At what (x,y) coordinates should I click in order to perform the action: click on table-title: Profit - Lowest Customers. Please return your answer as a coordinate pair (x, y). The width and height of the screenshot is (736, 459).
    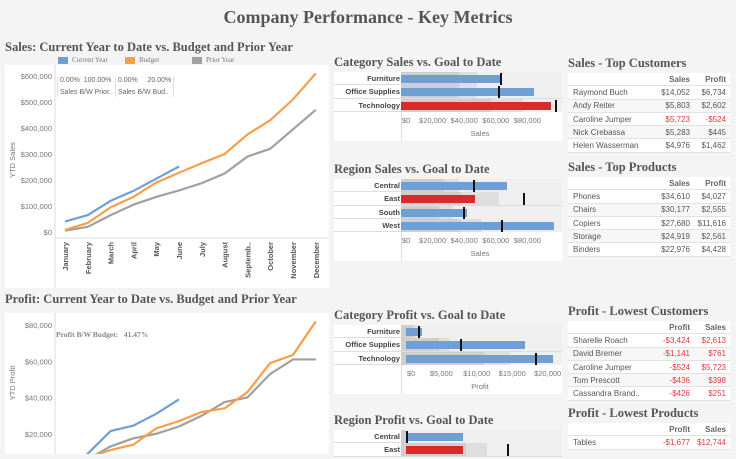
    Looking at the image, I should click on (638, 311).